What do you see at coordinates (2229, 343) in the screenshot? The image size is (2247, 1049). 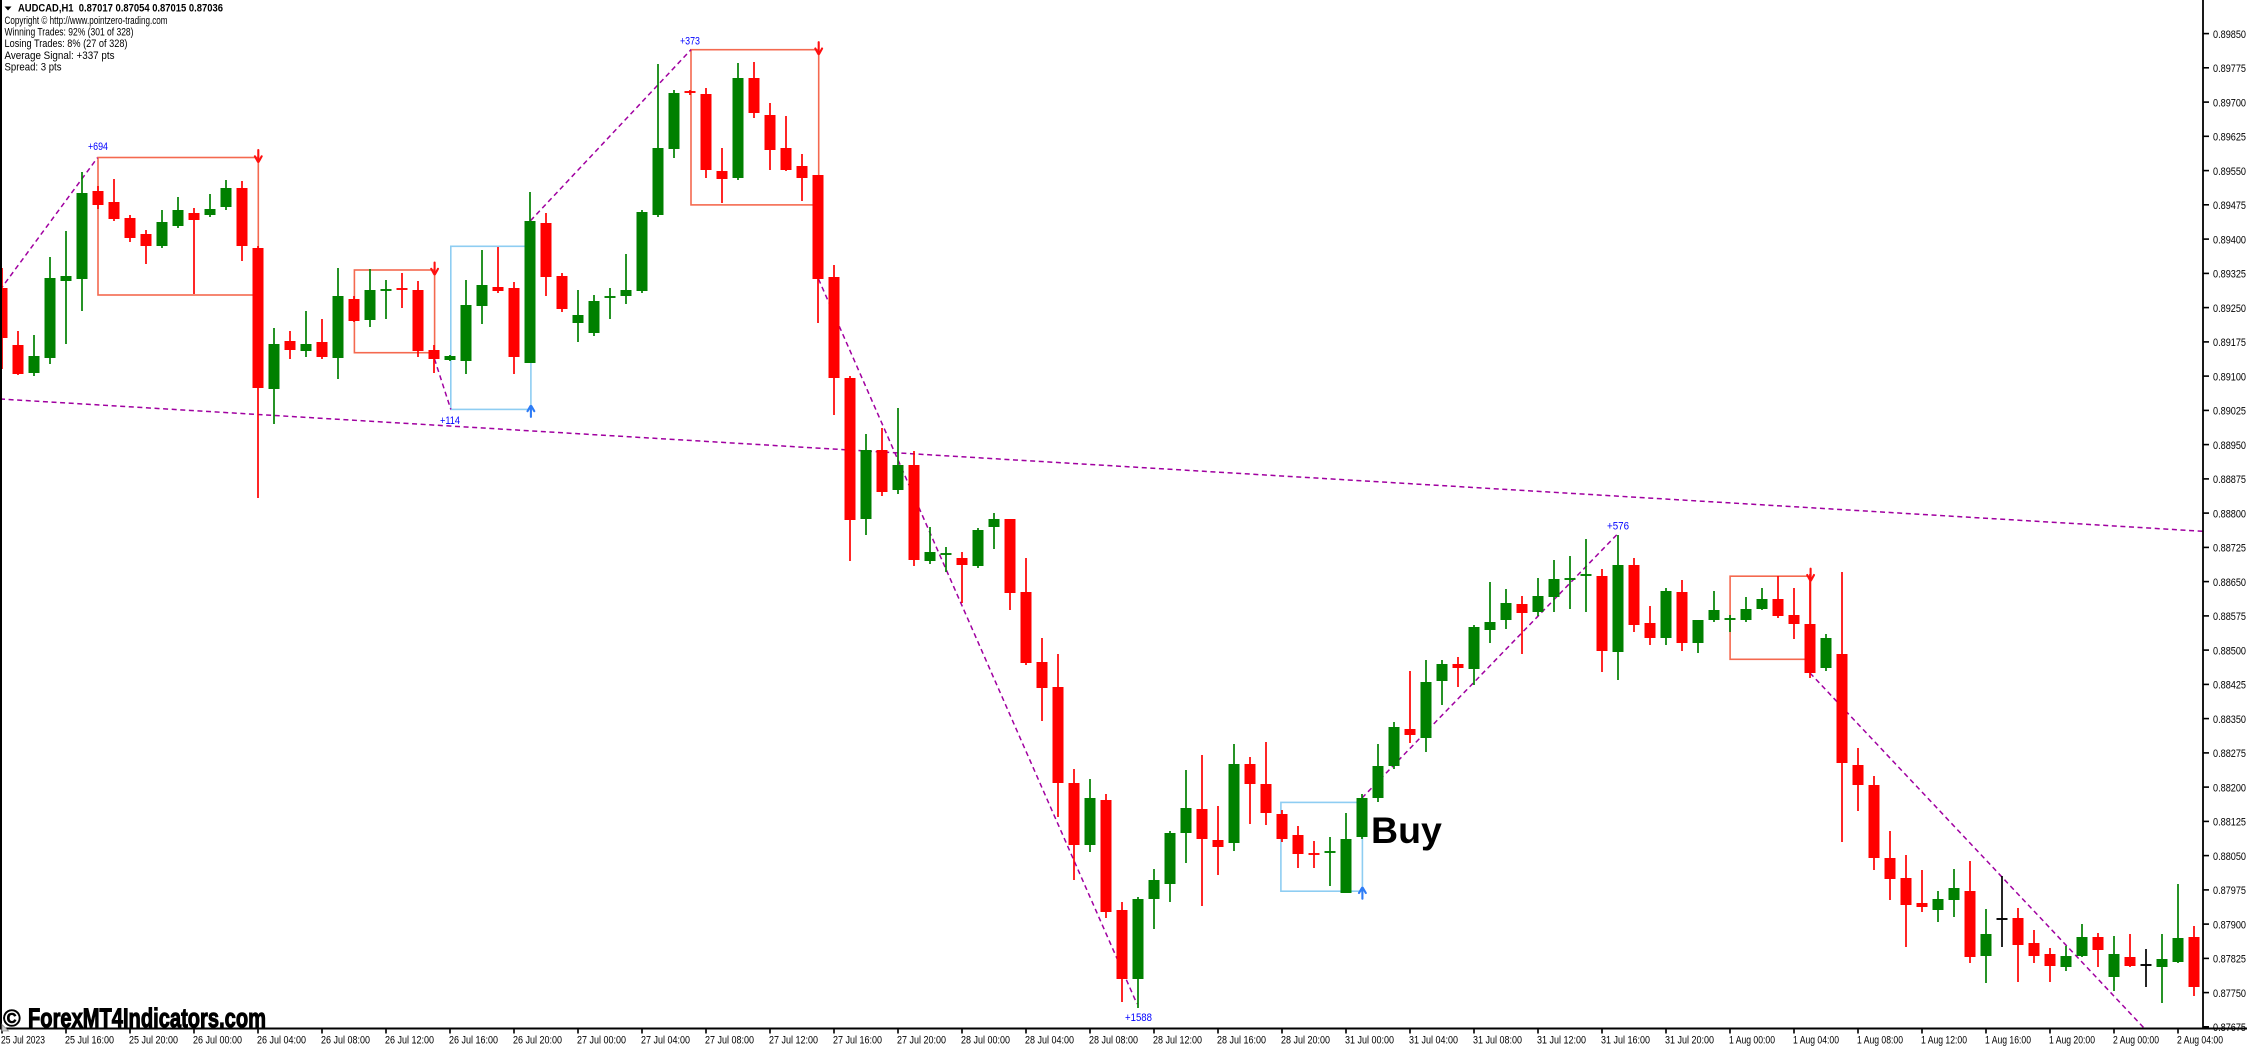 I see `svg-text: 0.89175` at bounding box center [2229, 343].